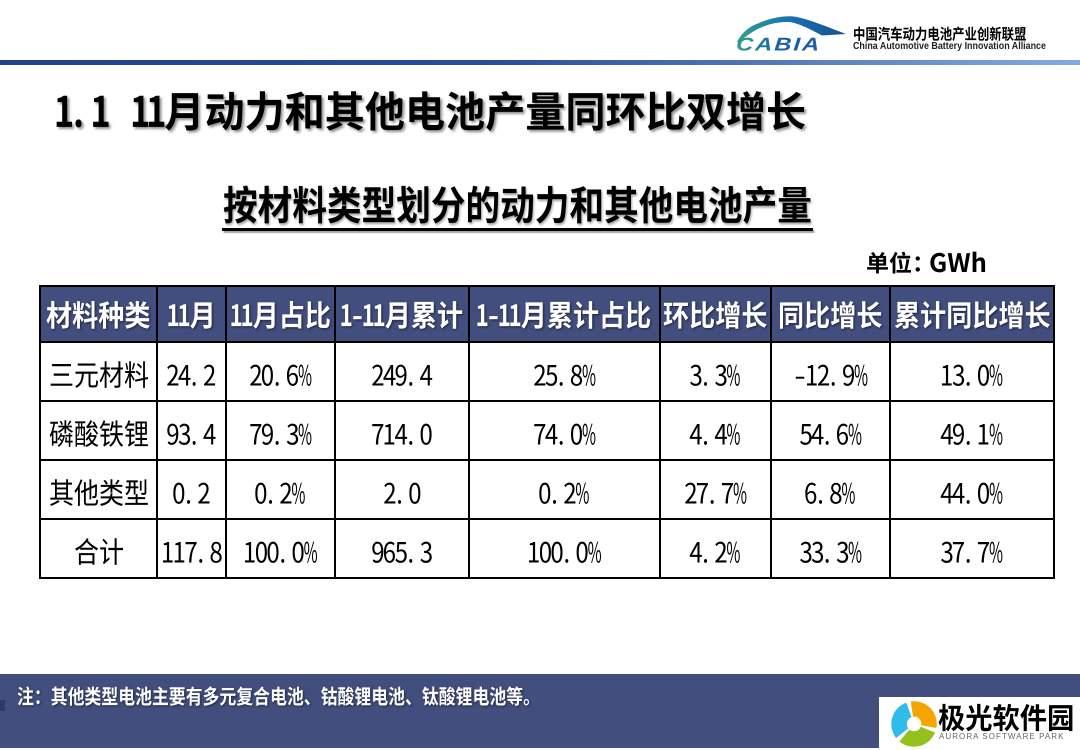 This screenshot has width=1080, height=750. I want to click on svg-text: CABIA, so click(778, 44).